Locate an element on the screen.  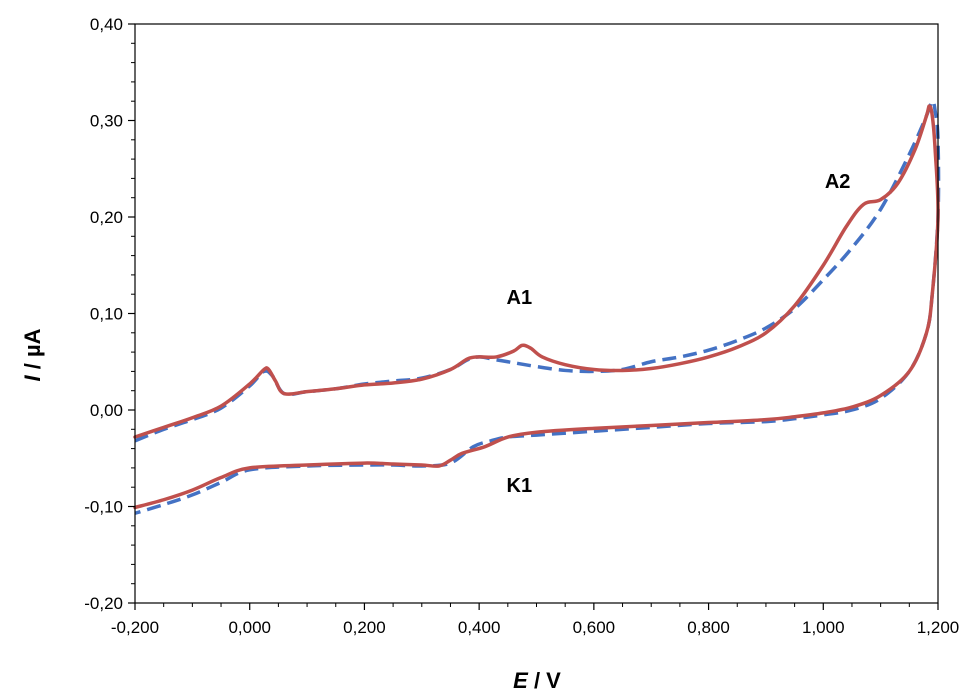
y-axis-title-italic: I is located at coordinates (32, 378).